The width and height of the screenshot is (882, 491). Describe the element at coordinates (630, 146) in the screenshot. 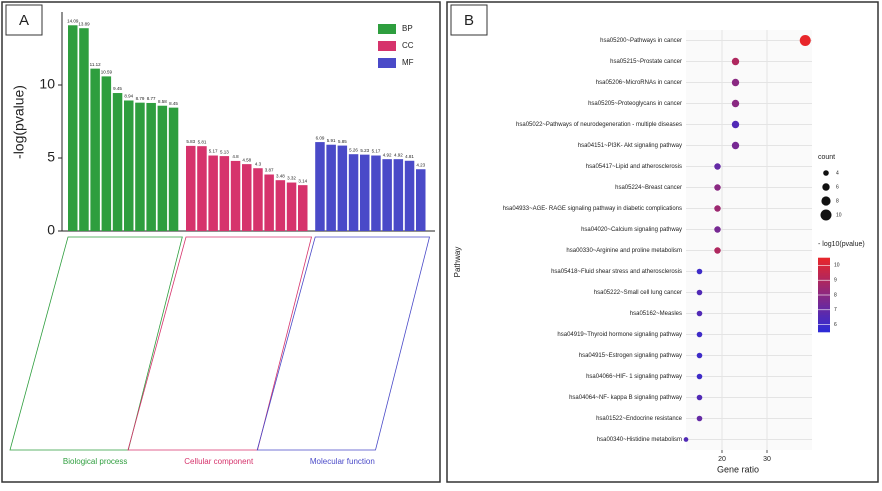

I see `y-tick-label: hsa04151~PI3K- Akt signaling pathway` at that location.